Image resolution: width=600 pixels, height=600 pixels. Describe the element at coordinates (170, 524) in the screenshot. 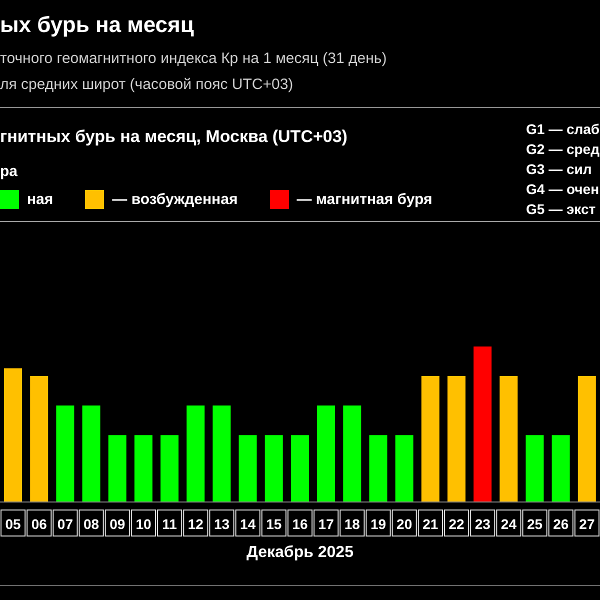

I see `x-tick-label: 11` at that location.